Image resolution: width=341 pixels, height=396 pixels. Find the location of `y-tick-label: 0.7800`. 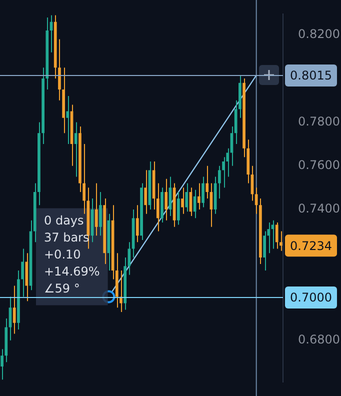

y-tick-label: 0.7800 is located at coordinates (319, 121).